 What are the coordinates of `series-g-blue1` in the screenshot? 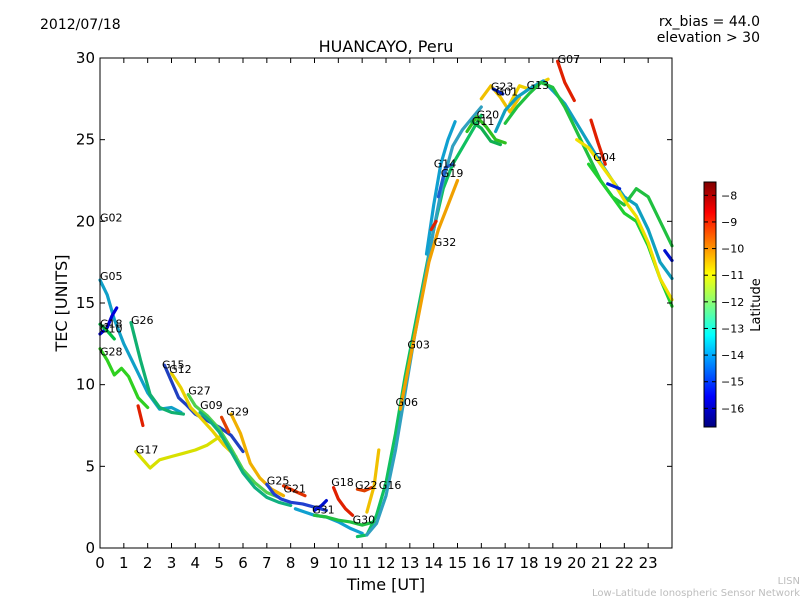 It's located at (320, 505).